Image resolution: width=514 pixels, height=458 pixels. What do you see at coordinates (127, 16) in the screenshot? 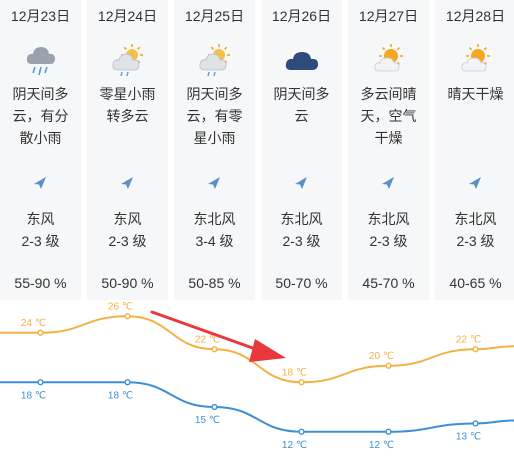
I see `day-date: 12月24日` at bounding box center [127, 16].